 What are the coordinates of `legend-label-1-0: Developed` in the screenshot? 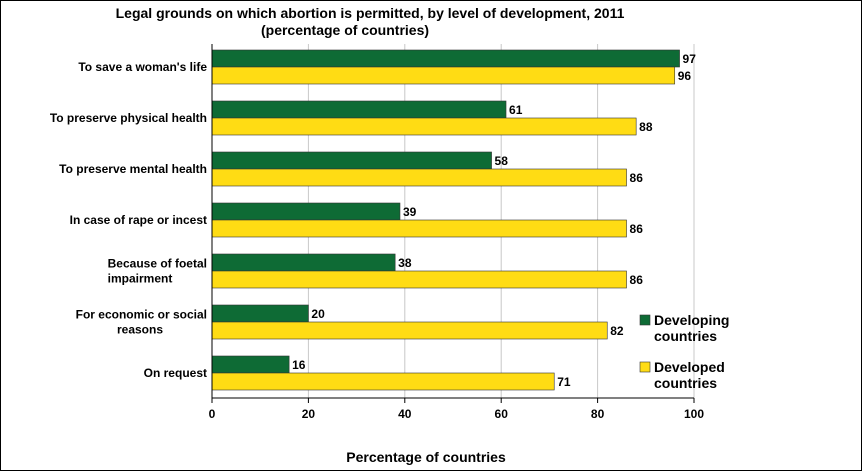 It's located at (689, 367).